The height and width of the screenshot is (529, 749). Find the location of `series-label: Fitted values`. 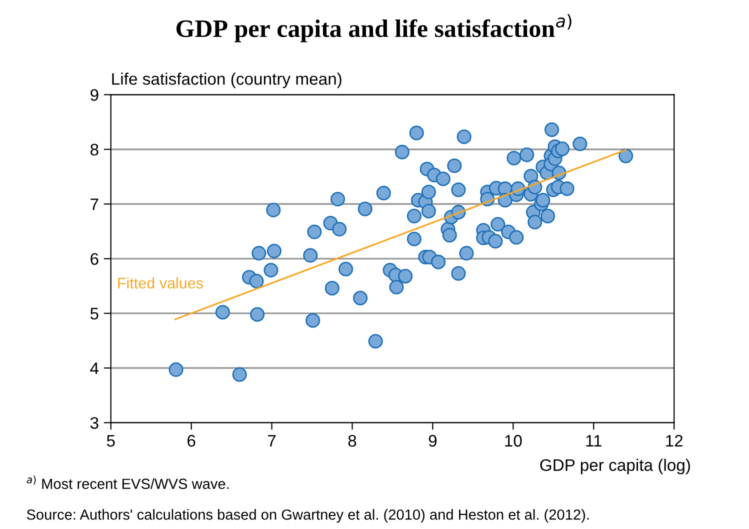

series-label: Fitted values is located at coordinates (160, 283).